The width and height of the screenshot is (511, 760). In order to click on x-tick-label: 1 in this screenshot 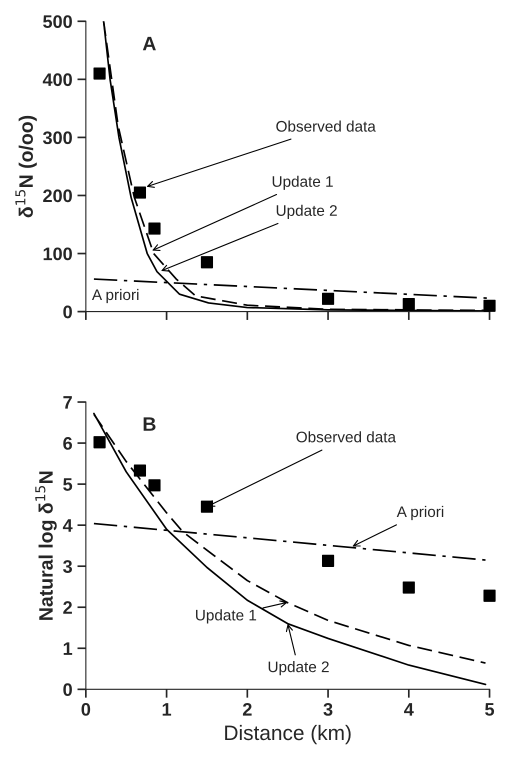, I will do `click(167, 709)`.